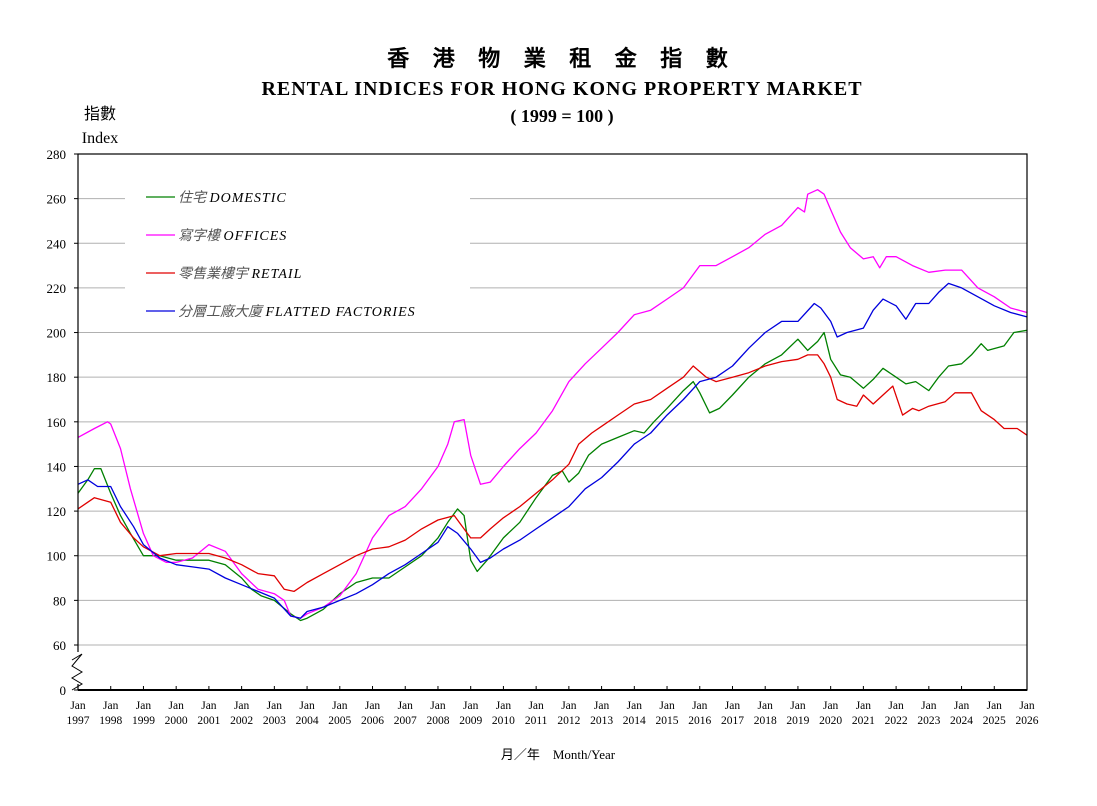 Image resolution: width=1097 pixels, height=806 pixels. What do you see at coordinates (57, 199) in the screenshot?
I see `y-tick-label: 260` at bounding box center [57, 199].